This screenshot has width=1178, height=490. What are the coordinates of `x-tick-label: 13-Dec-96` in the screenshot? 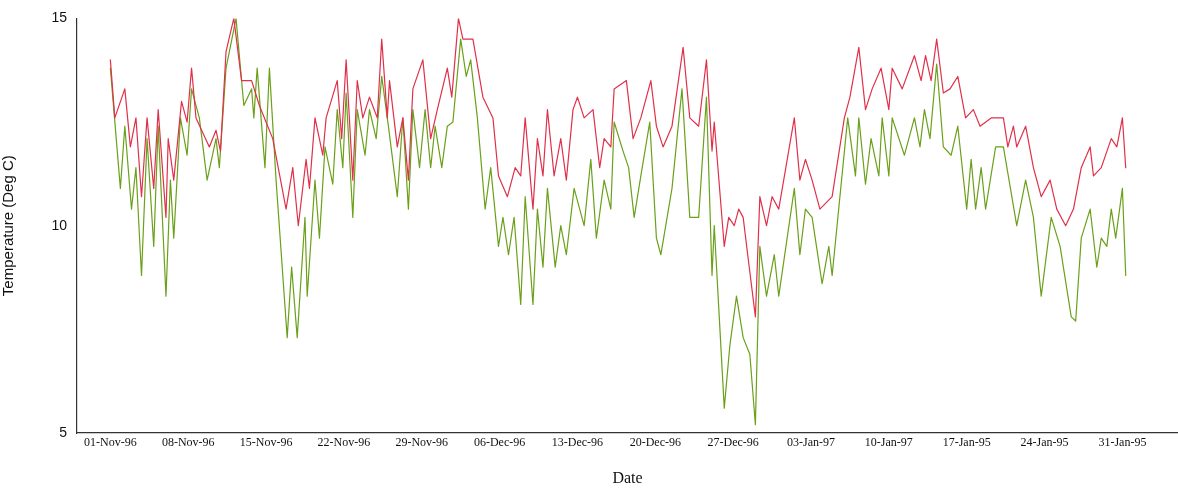 It's located at (577, 442).